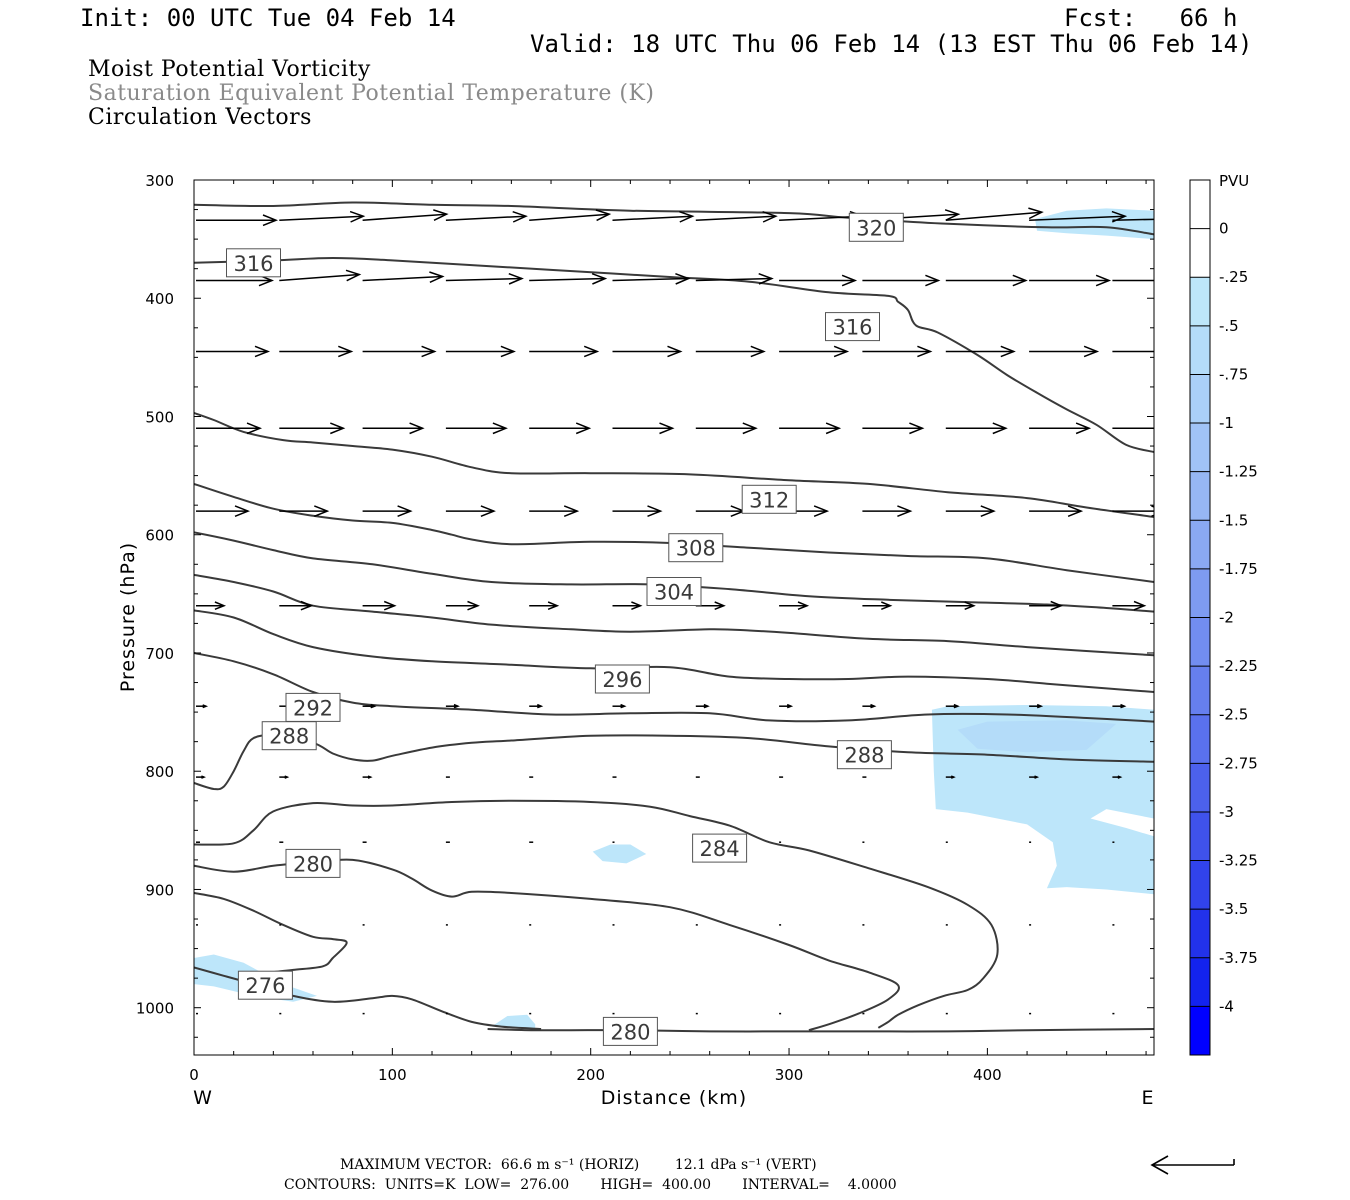 Image resolution: width=1350 pixels, height=1200 pixels. Describe the element at coordinates (203, 1098) in the screenshot. I see `x-west-label: W` at that location.